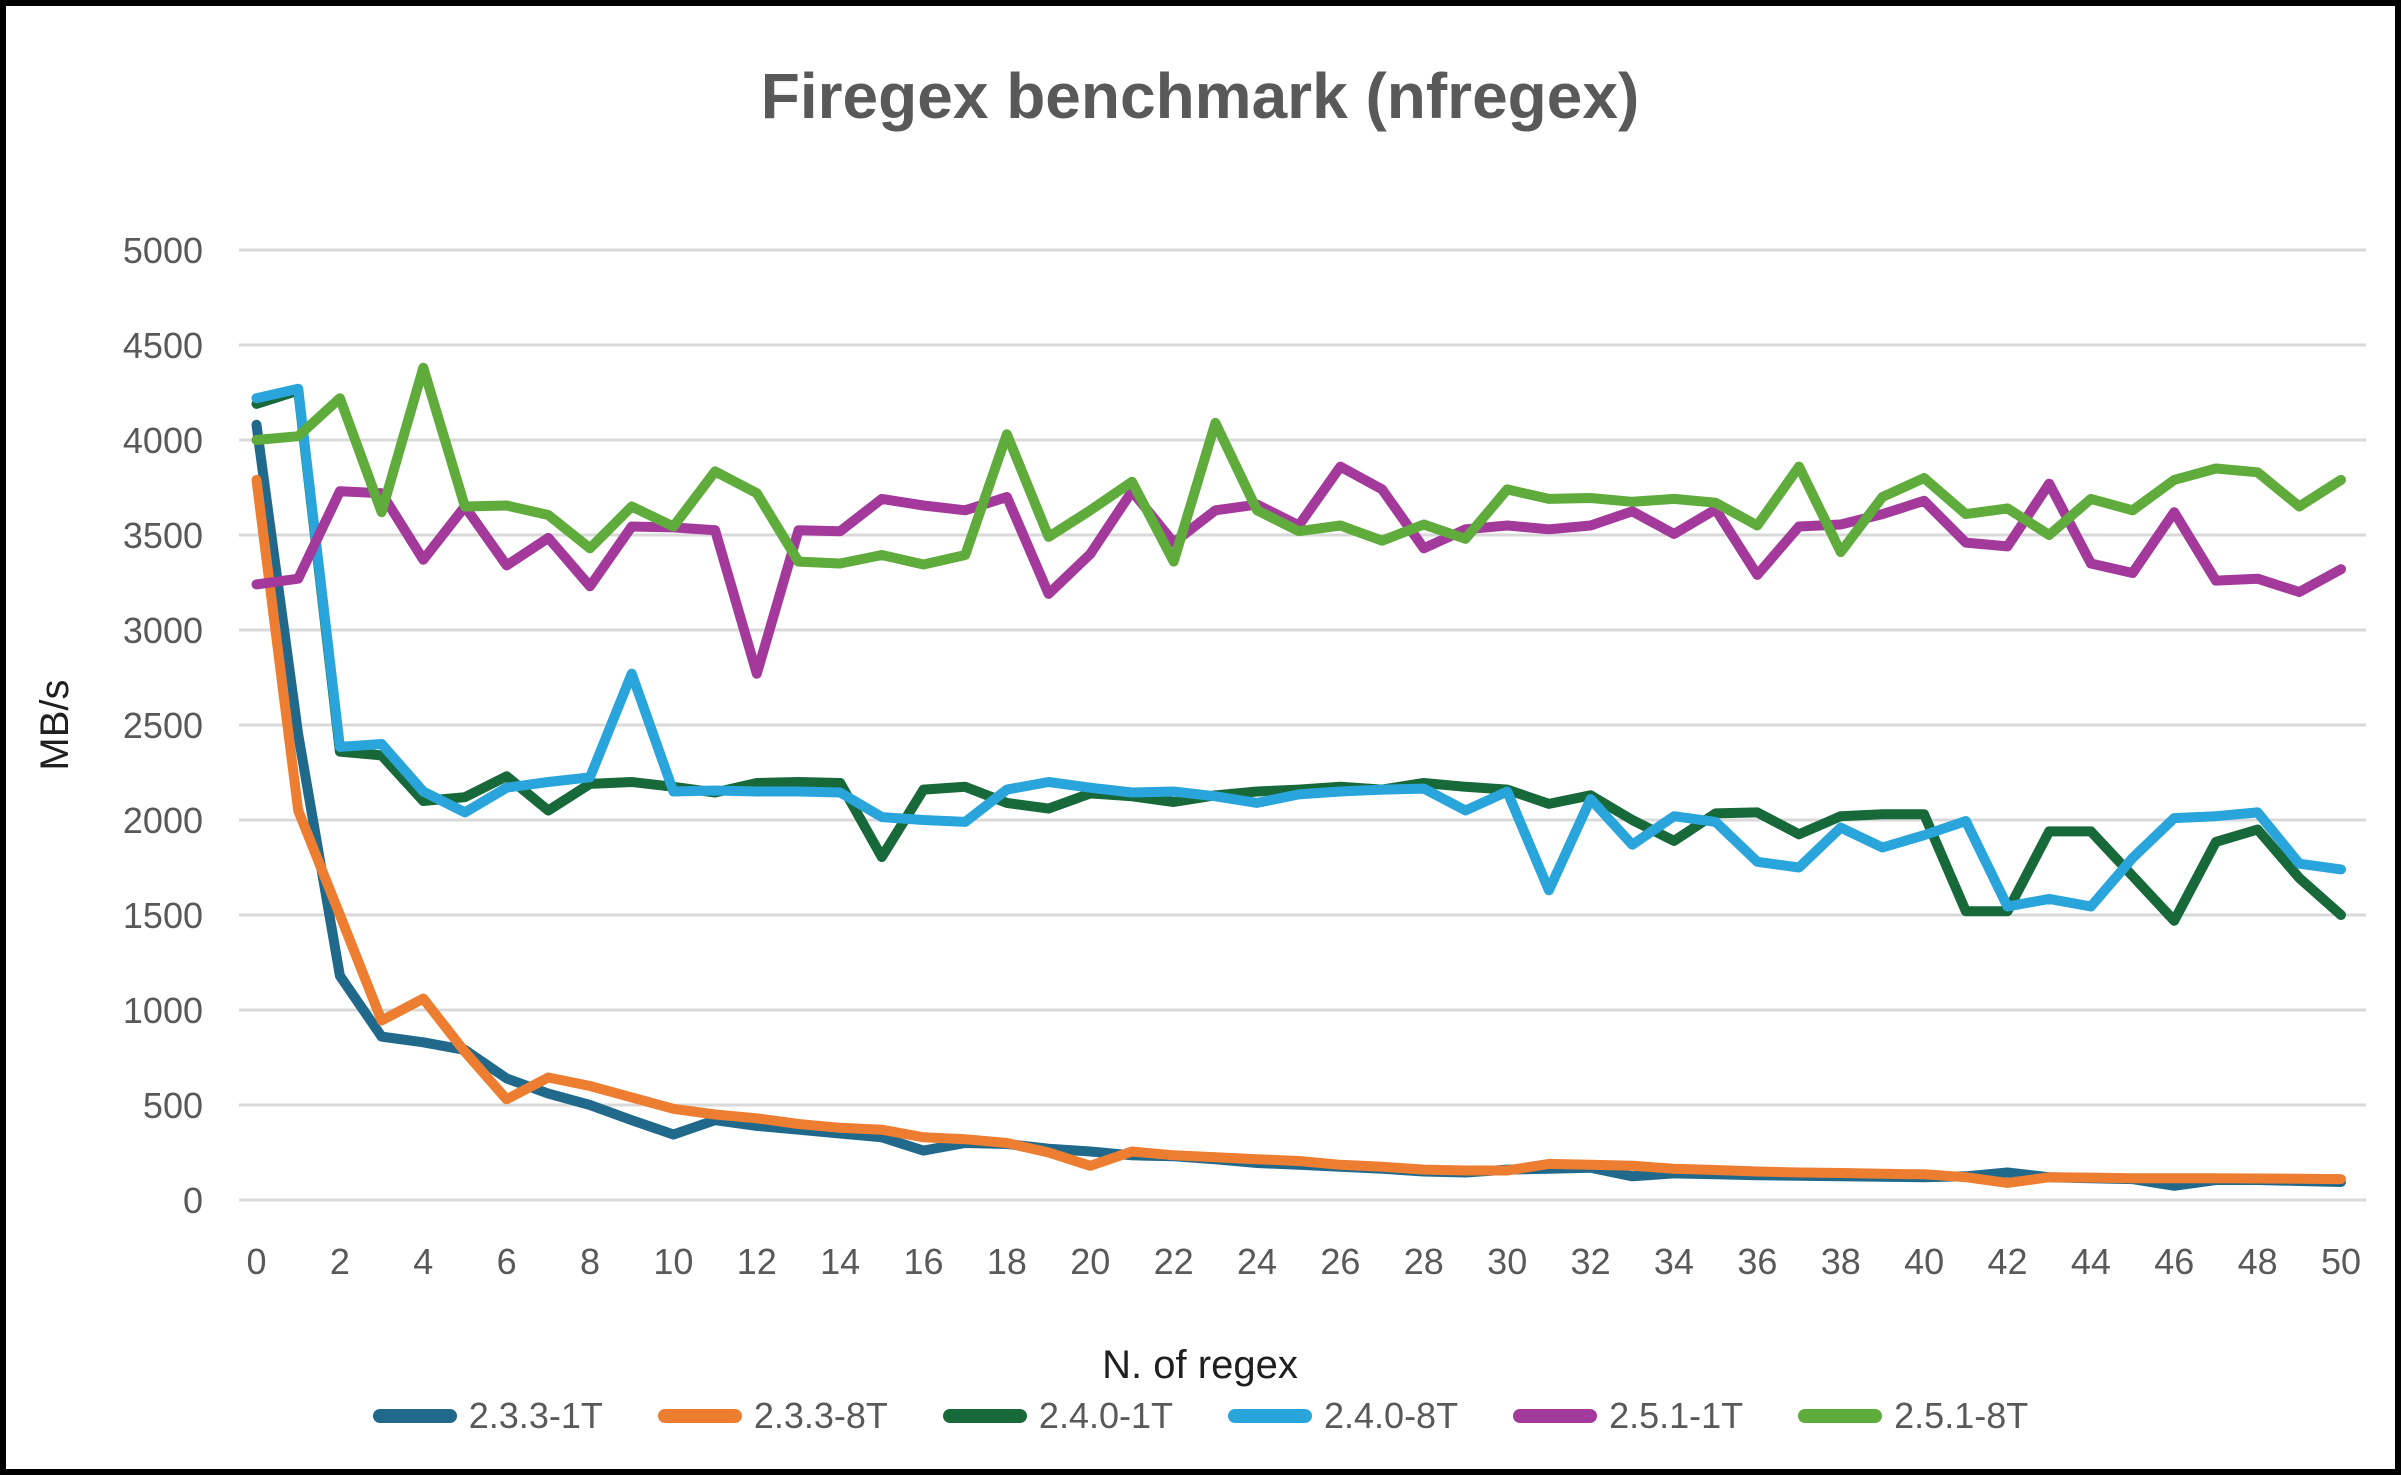 Image resolution: width=2401 pixels, height=1475 pixels. I want to click on x-tick-label: 34, so click(1674, 1261).